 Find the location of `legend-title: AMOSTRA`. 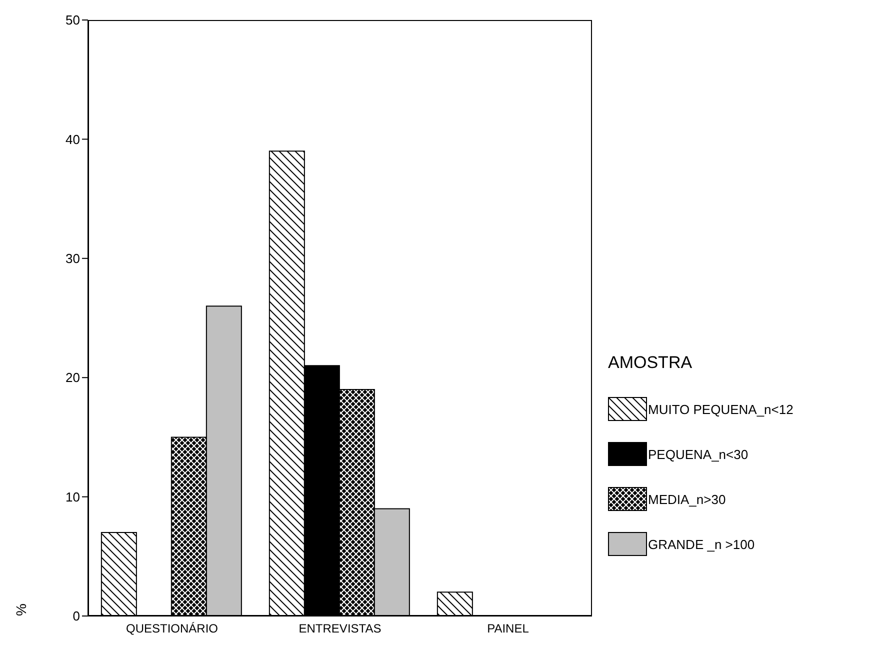

legend-title: AMOSTRA is located at coordinates (651, 363).